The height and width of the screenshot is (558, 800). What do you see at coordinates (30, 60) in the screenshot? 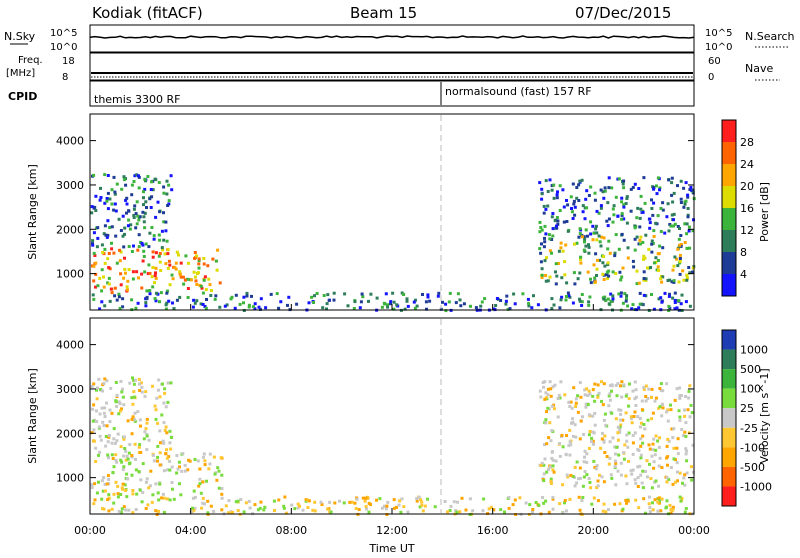
I see `freq-label: Freq.` at bounding box center [30, 60].